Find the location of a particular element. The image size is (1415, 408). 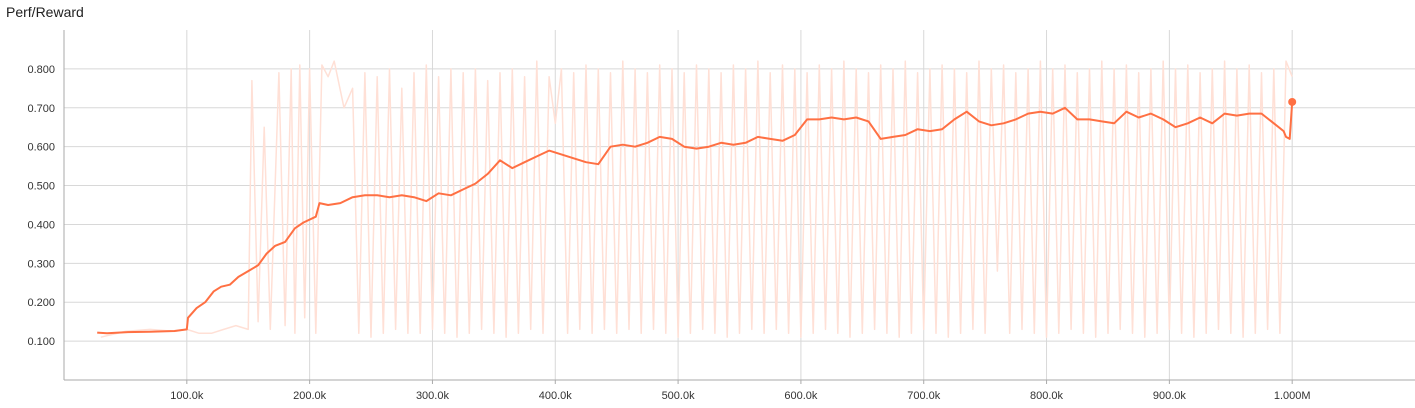

x-tick-label: 100.0k is located at coordinates (187, 396).